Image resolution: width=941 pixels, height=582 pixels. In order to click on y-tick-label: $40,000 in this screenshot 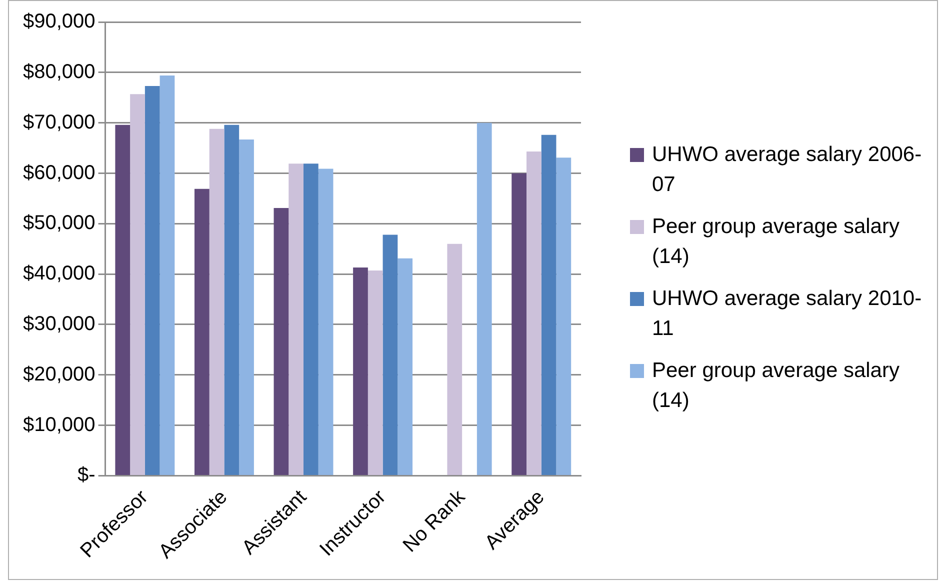, I will do `click(59, 273)`.